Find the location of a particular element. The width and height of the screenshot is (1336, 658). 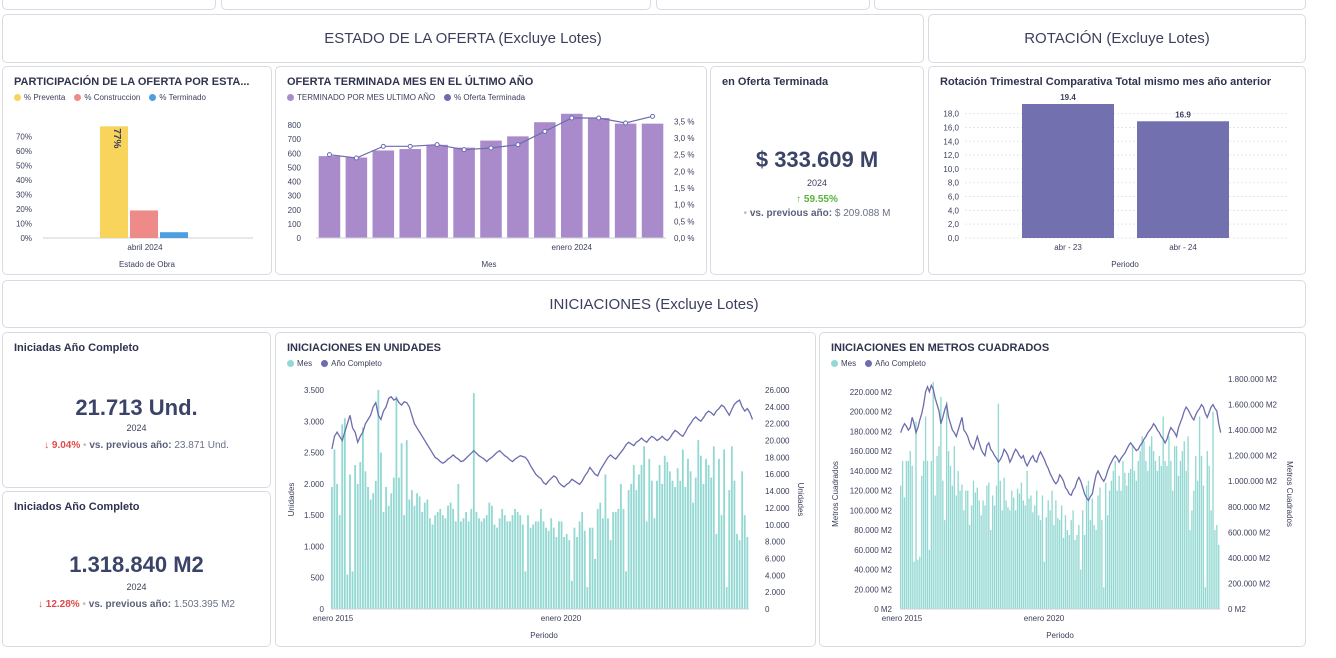

y2-tick-label: 1,0 % is located at coordinates (684, 205).